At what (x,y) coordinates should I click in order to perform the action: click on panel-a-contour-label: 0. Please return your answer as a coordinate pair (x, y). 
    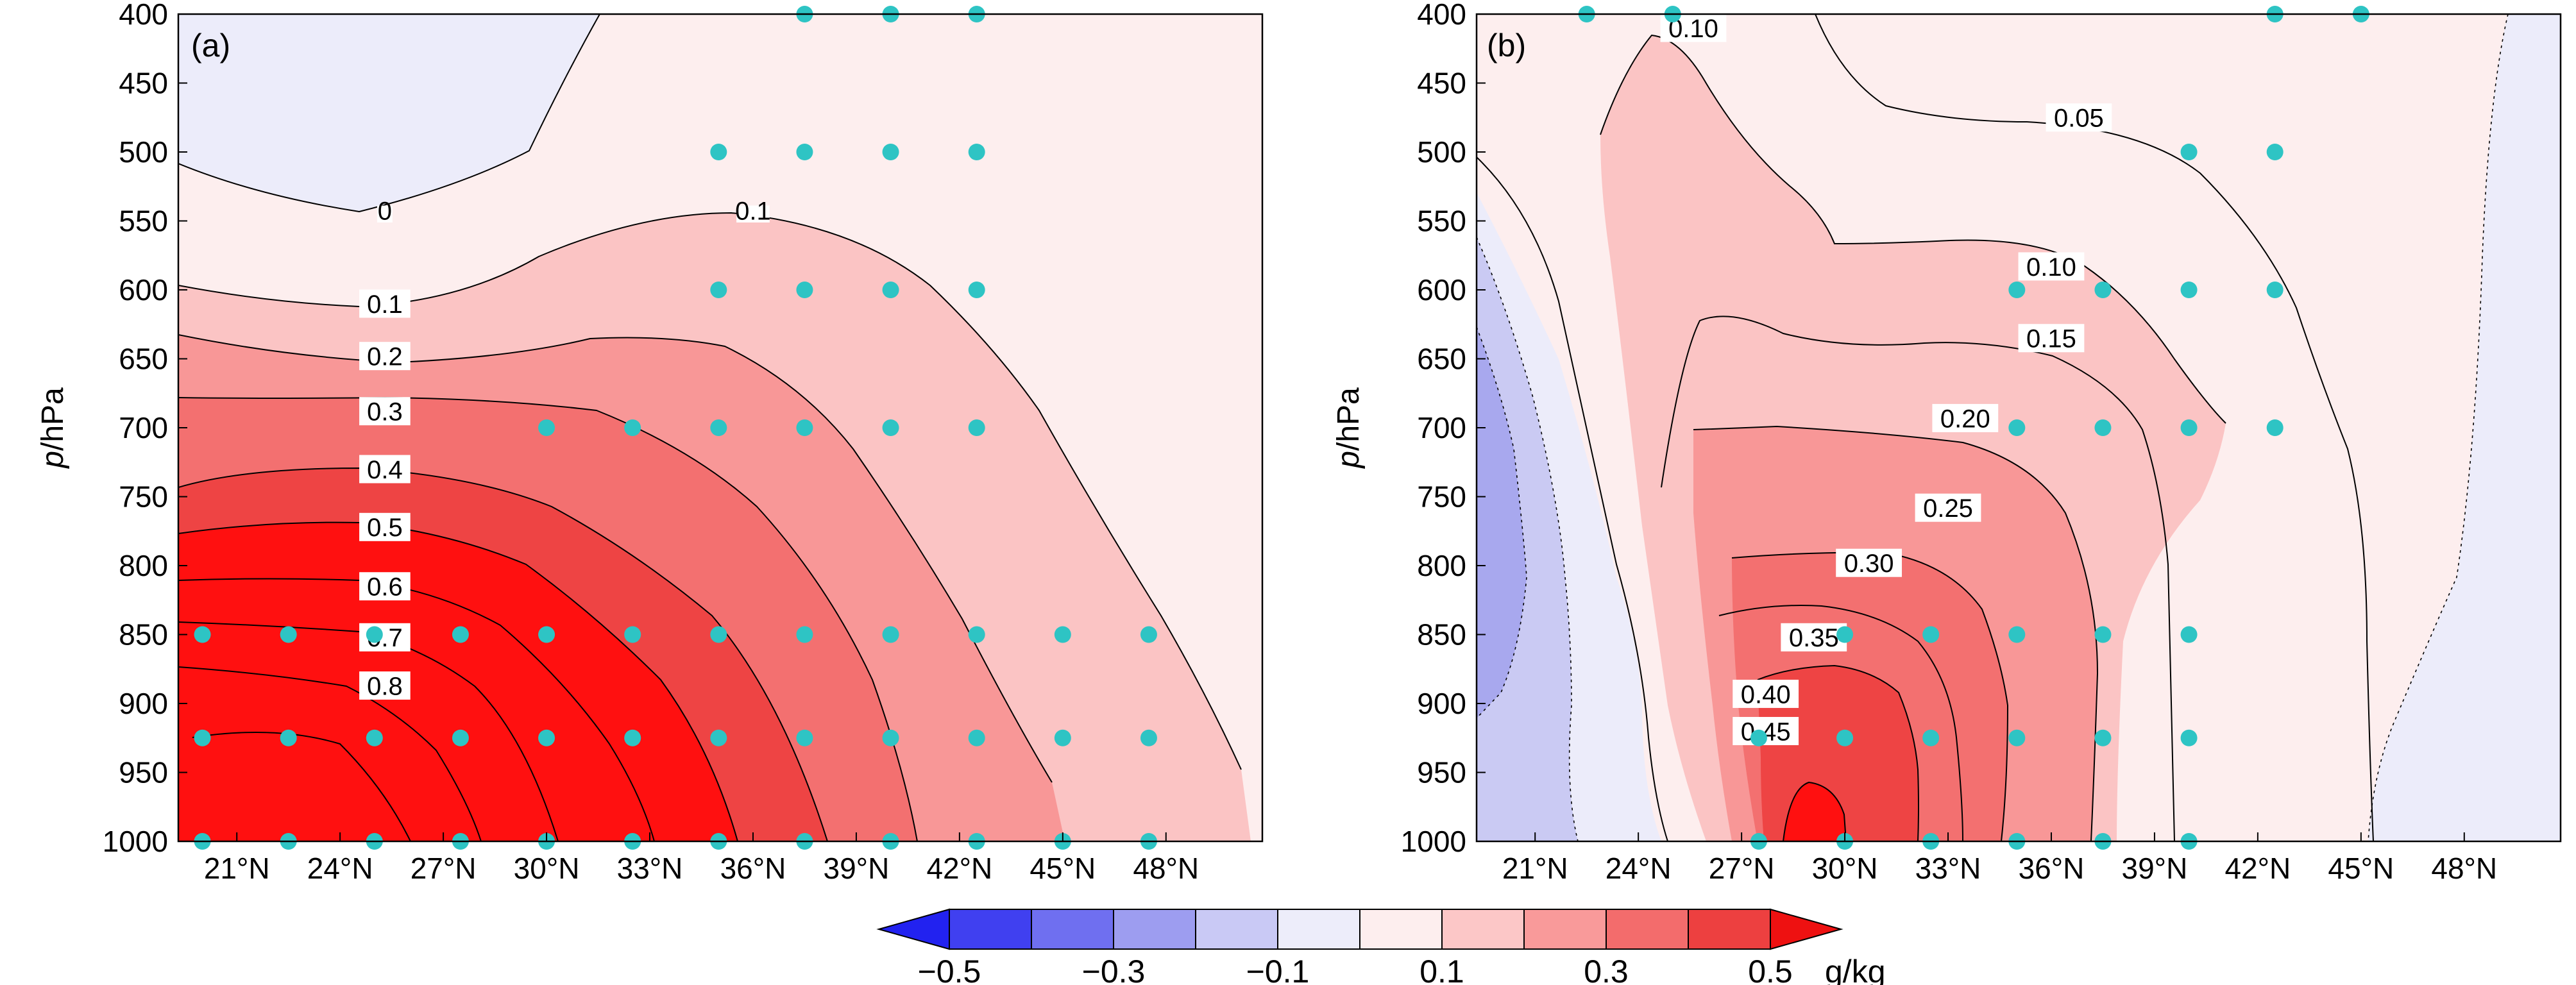
    Looking at the image, I should click on (385, 211).